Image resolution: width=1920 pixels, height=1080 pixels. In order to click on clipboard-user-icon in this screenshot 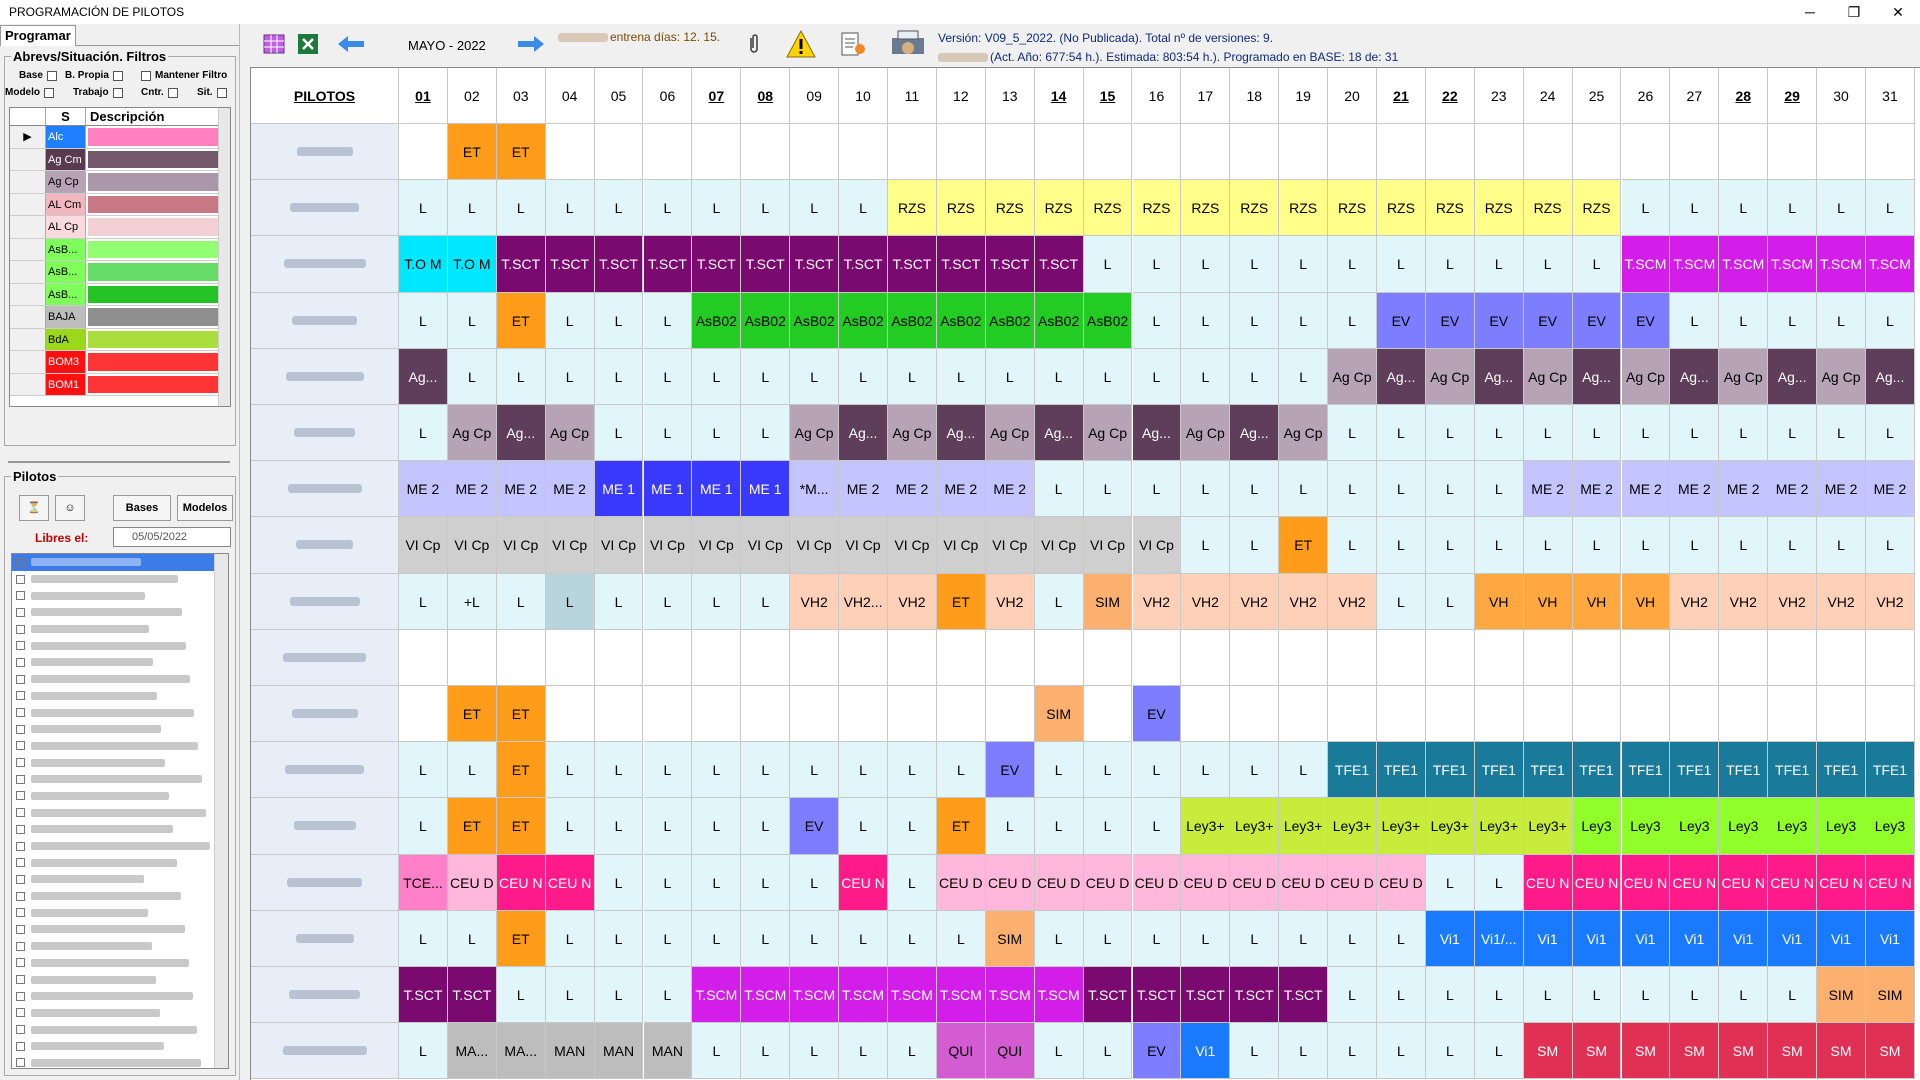, I will do `click(853, 44)`.